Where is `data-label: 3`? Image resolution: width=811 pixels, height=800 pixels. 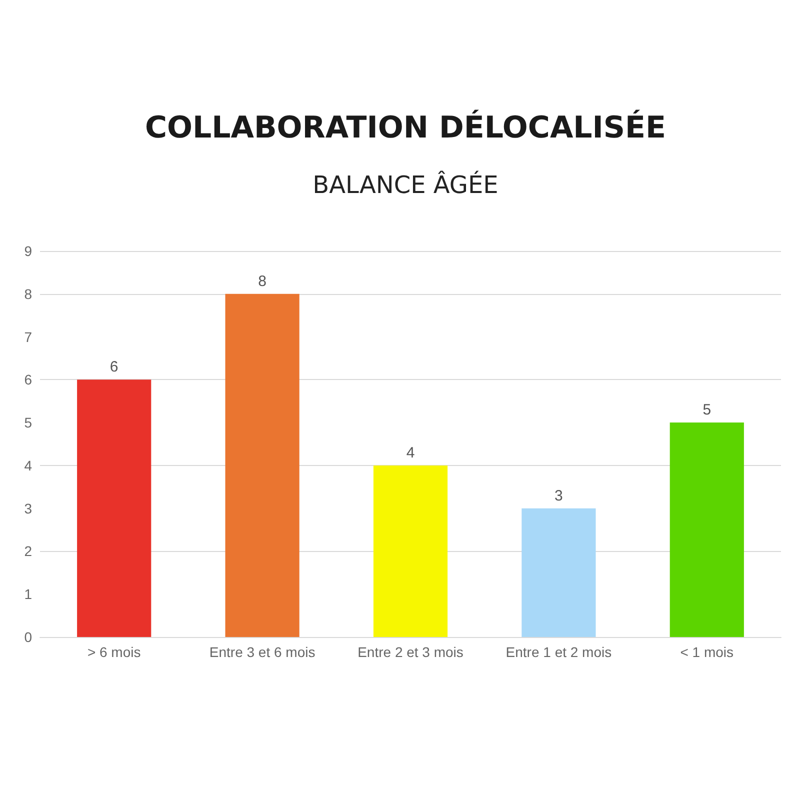
data-label: 3 is located at coordinates (558, 495).